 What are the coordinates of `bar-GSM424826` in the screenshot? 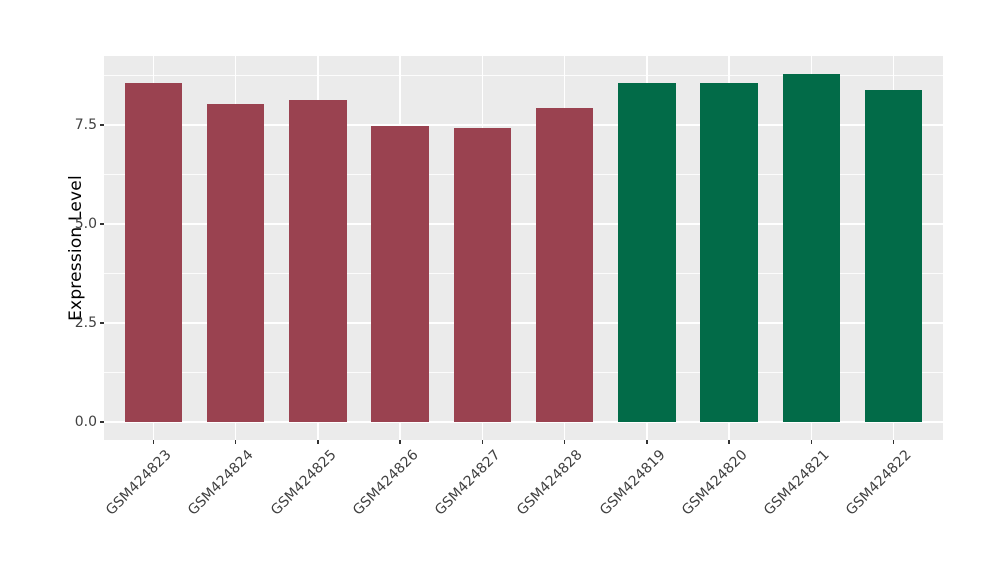 It's located at (400, 274).